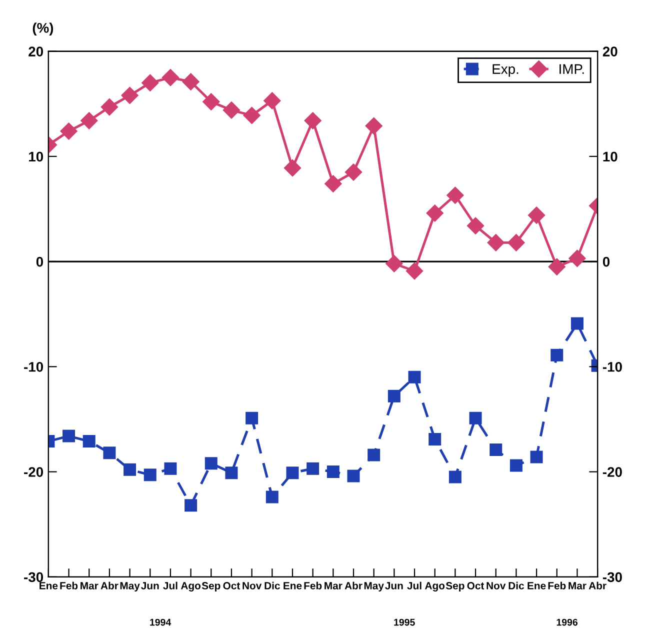 This screenshot has height=641, width=646. Describe the element at coordinates (43, 29) in the screenshot. I see `y-axis-title: (%)` at that location.